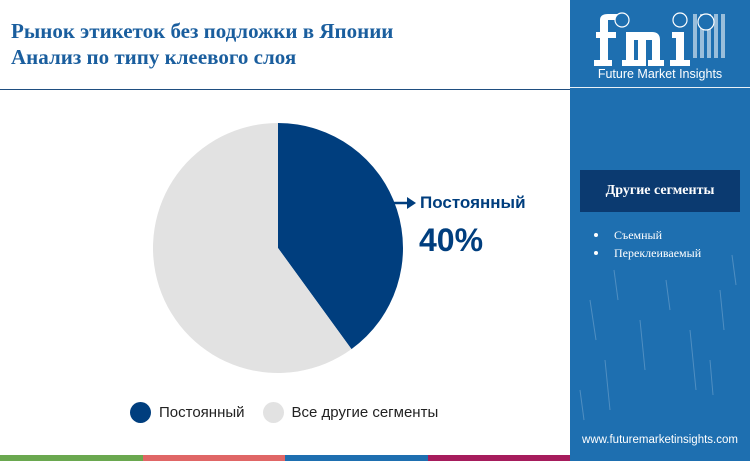  I want to click on website-url: www.futuremarketinsights.com, so click(660, 440).